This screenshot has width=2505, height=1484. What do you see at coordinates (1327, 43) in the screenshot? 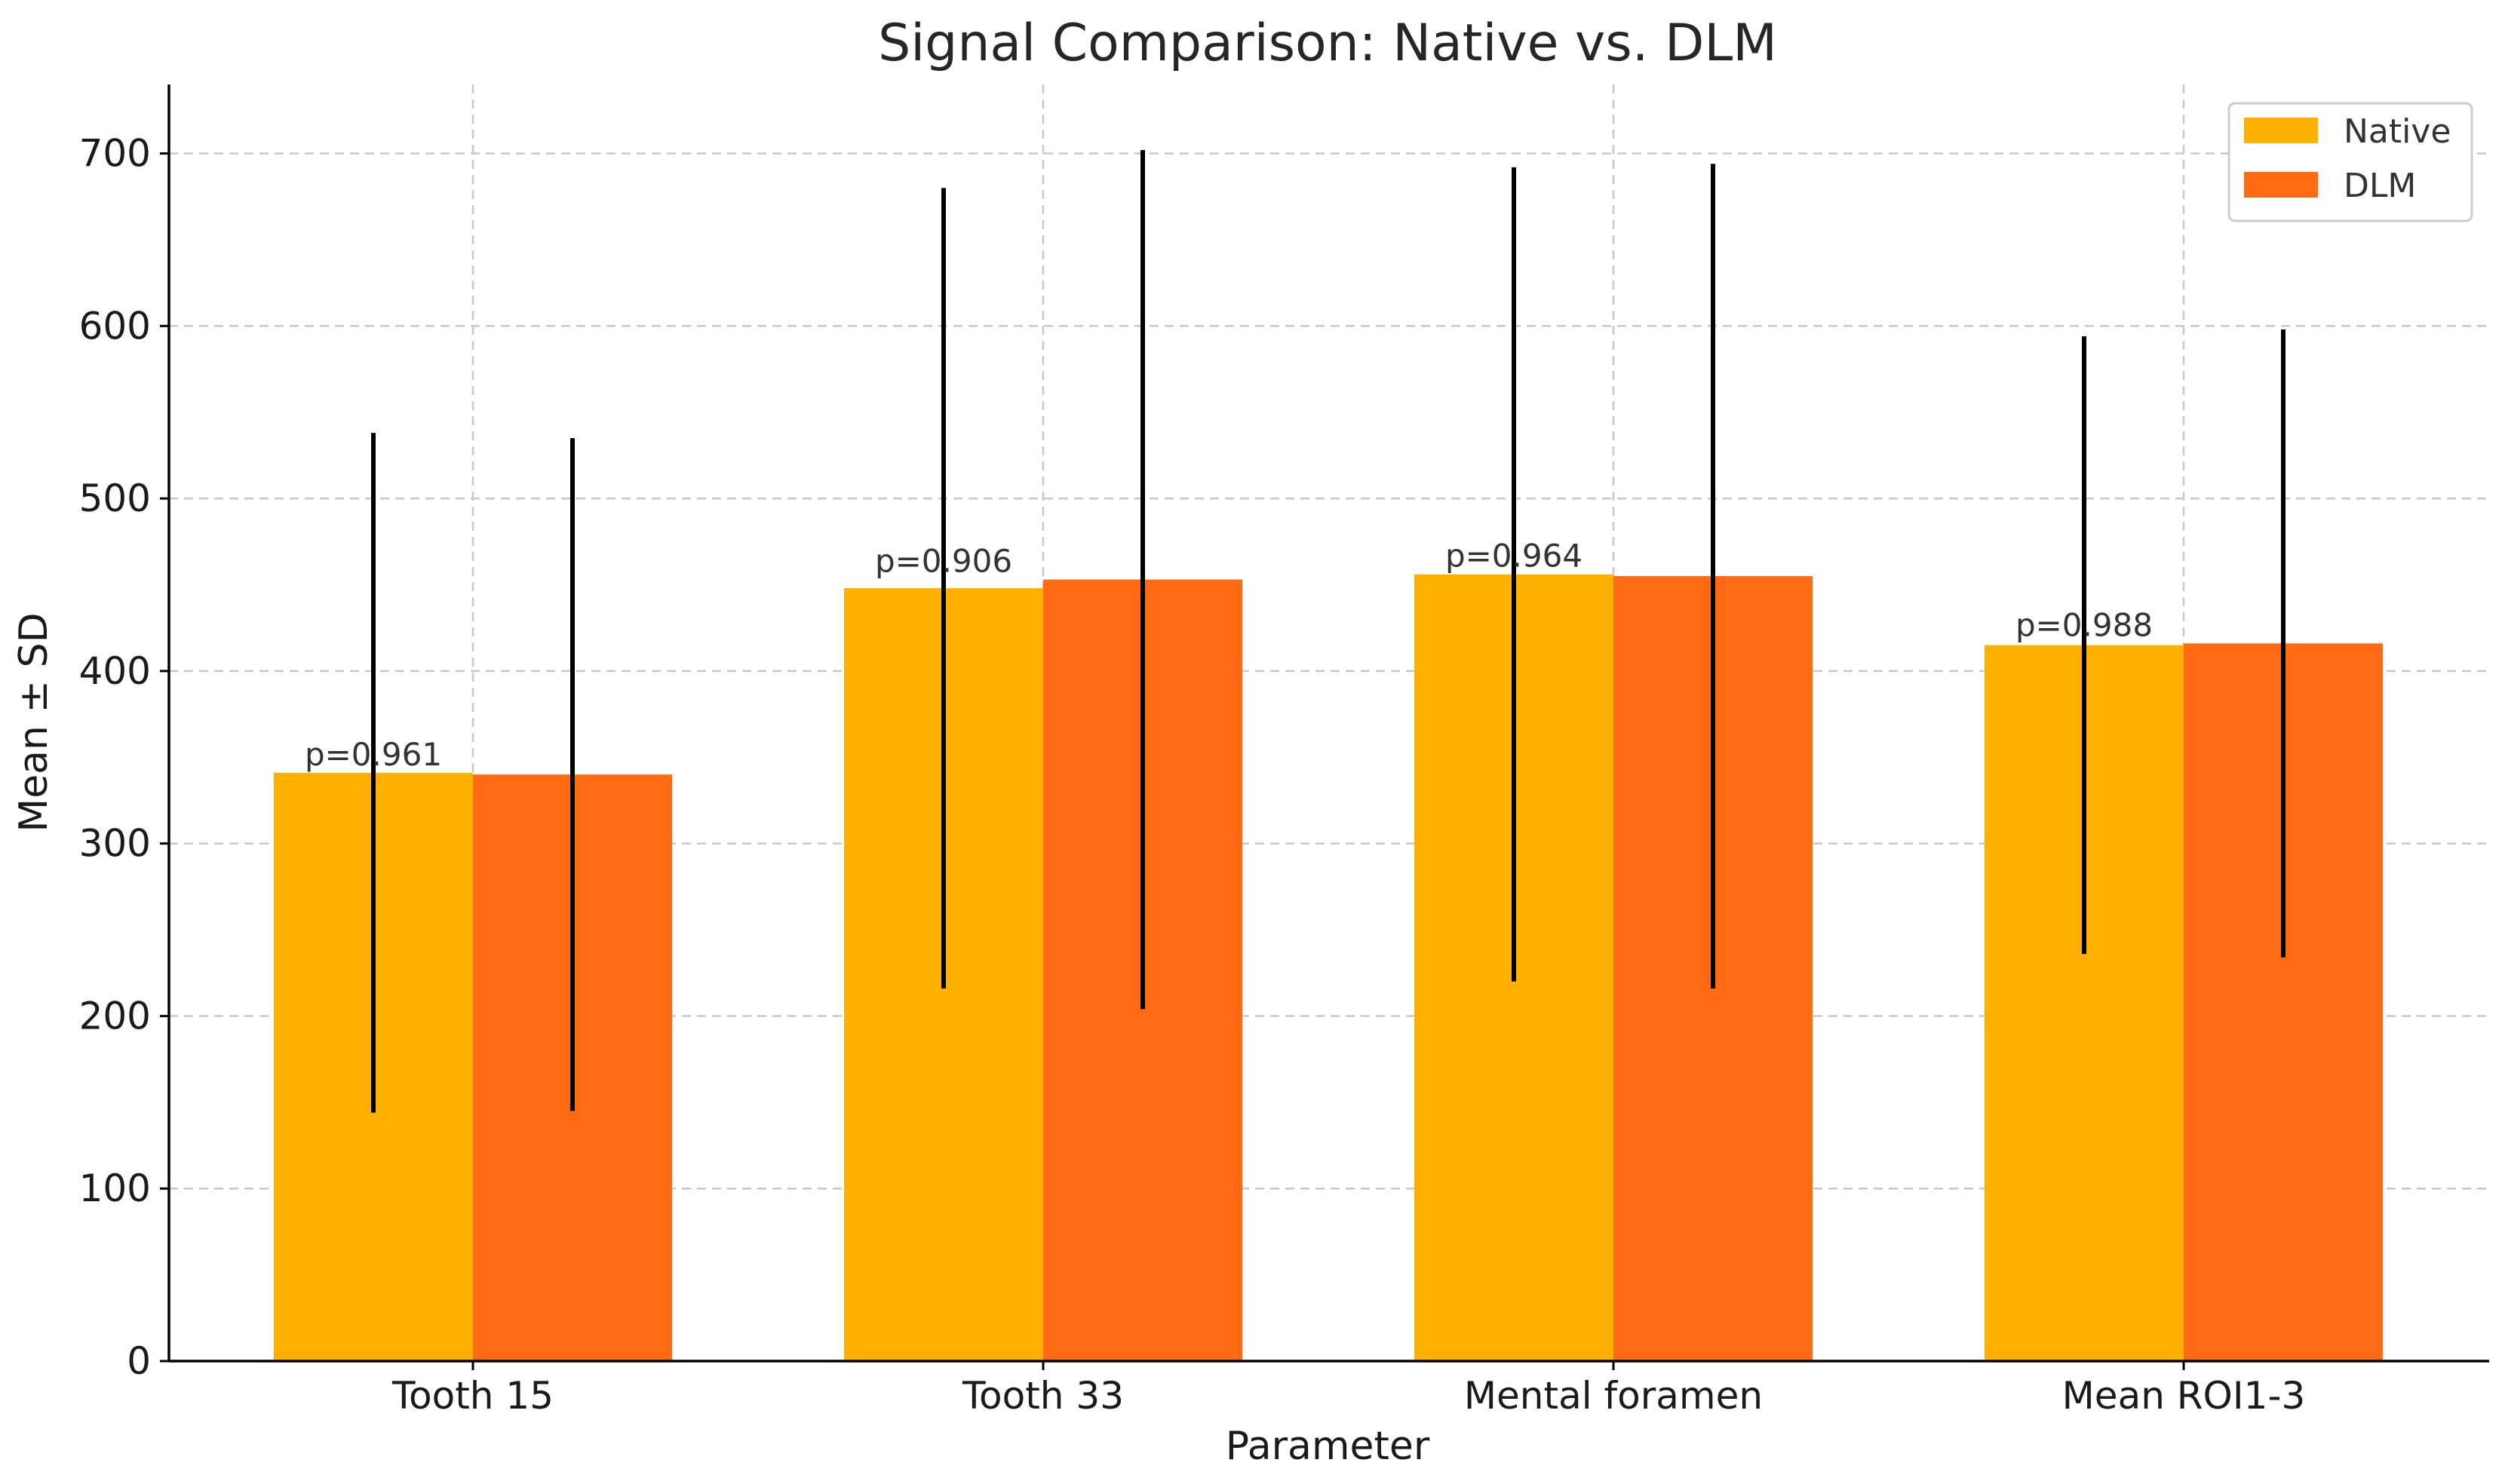
I see `chart-title: Signal Comparison: Native vs. DLM` at bounding box center [1327, 43].